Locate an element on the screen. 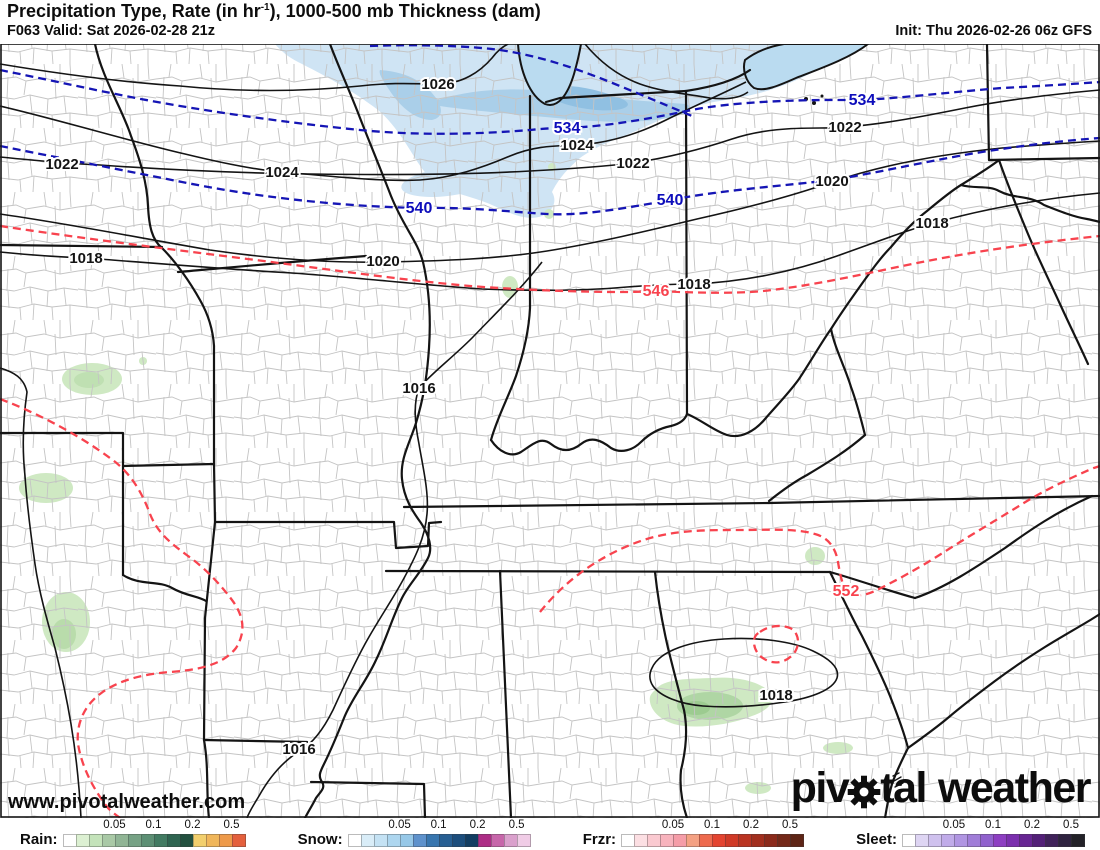  legend-group: Sleet: 0.05 0.1 0.2 0.5 is located at coordinates (970, 833).